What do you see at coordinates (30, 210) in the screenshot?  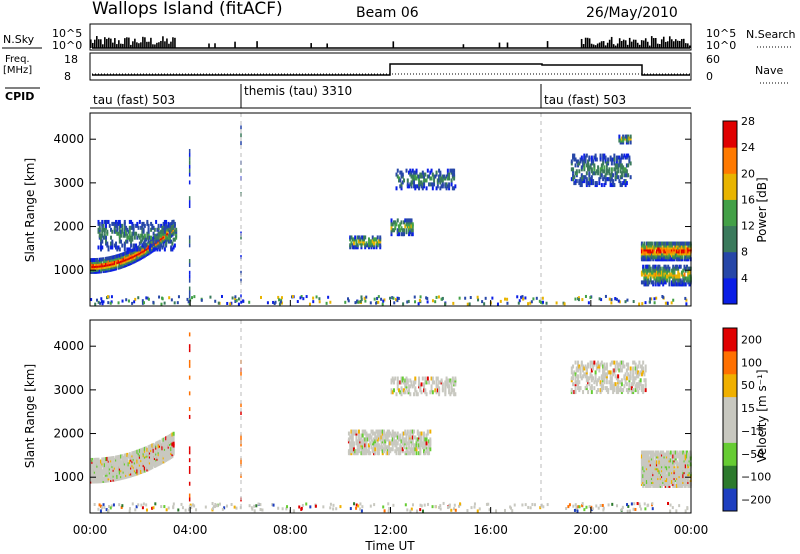 I see `power-y-axis-label: Slant Range [km]` at bounding box center [30, 210].